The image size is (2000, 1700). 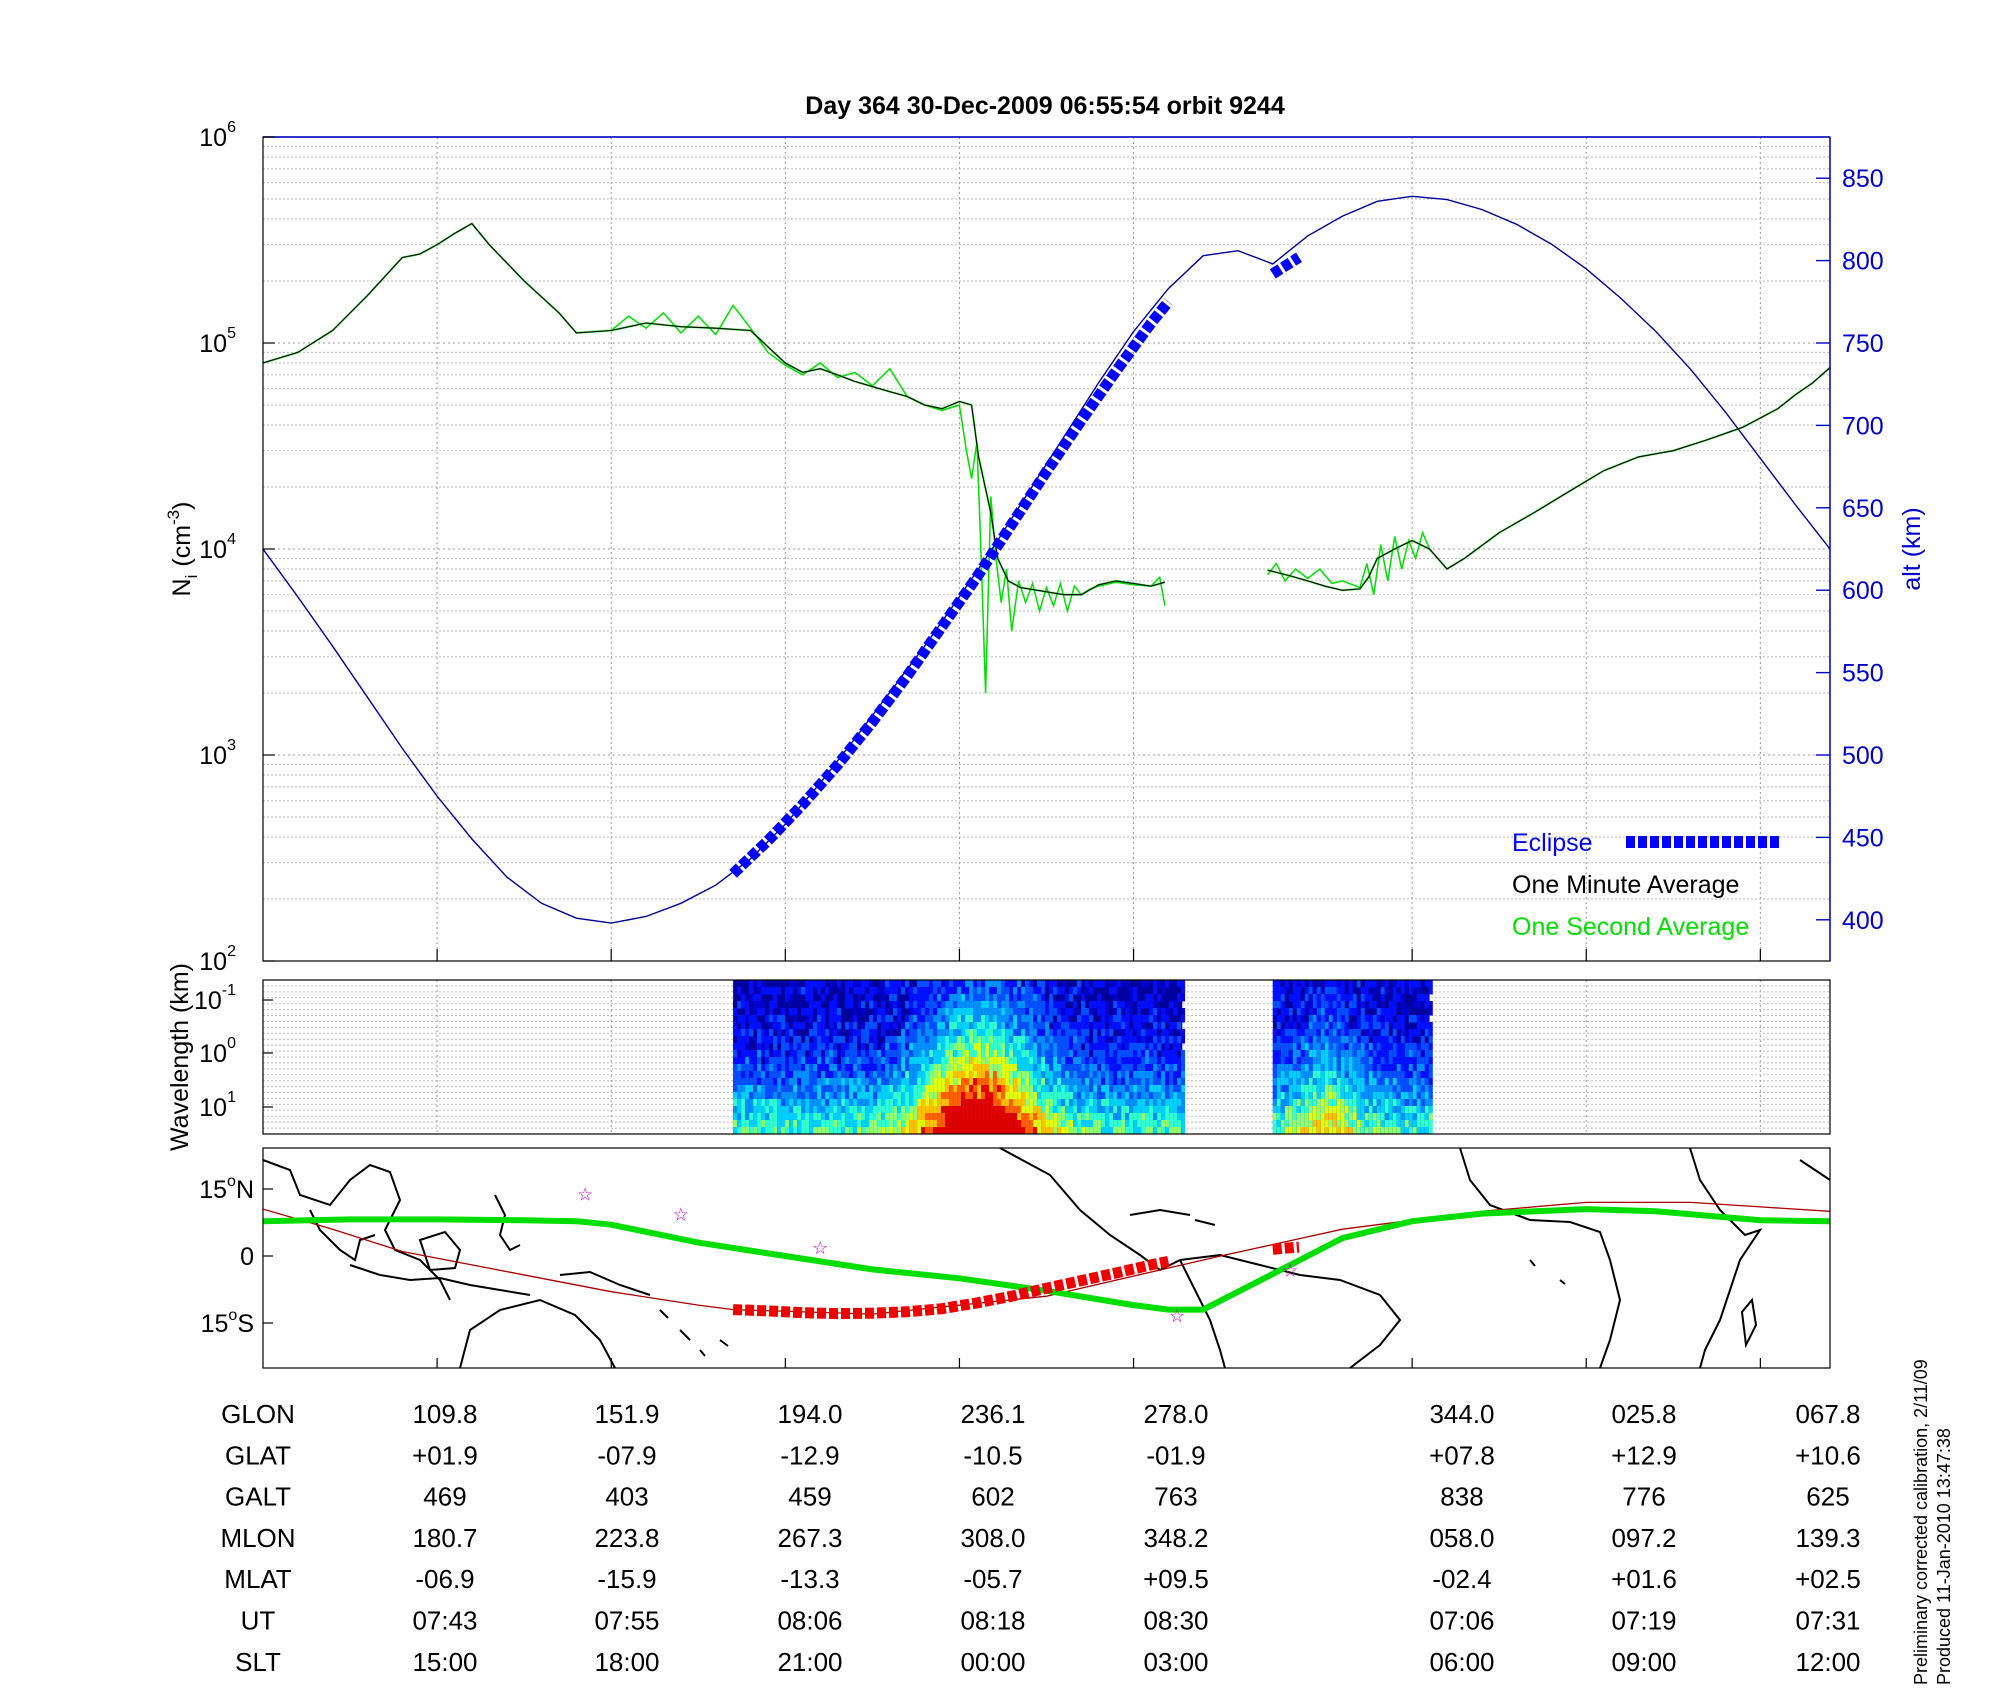 What do you see at coordinates (1863, 838) in the screenshot?
I see `altitude-tick-label: 450` at bounding box center [1863, 838].